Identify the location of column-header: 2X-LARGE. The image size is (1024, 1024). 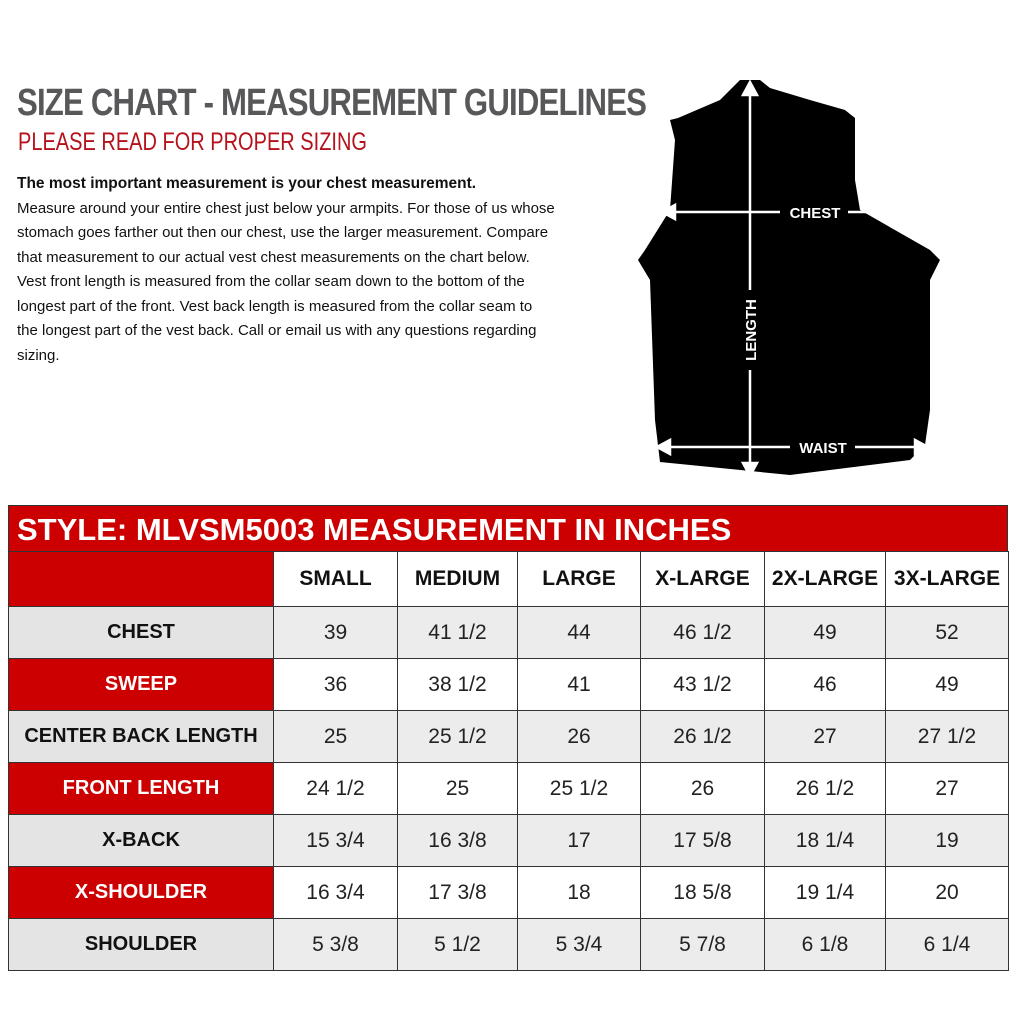
(825, 579).